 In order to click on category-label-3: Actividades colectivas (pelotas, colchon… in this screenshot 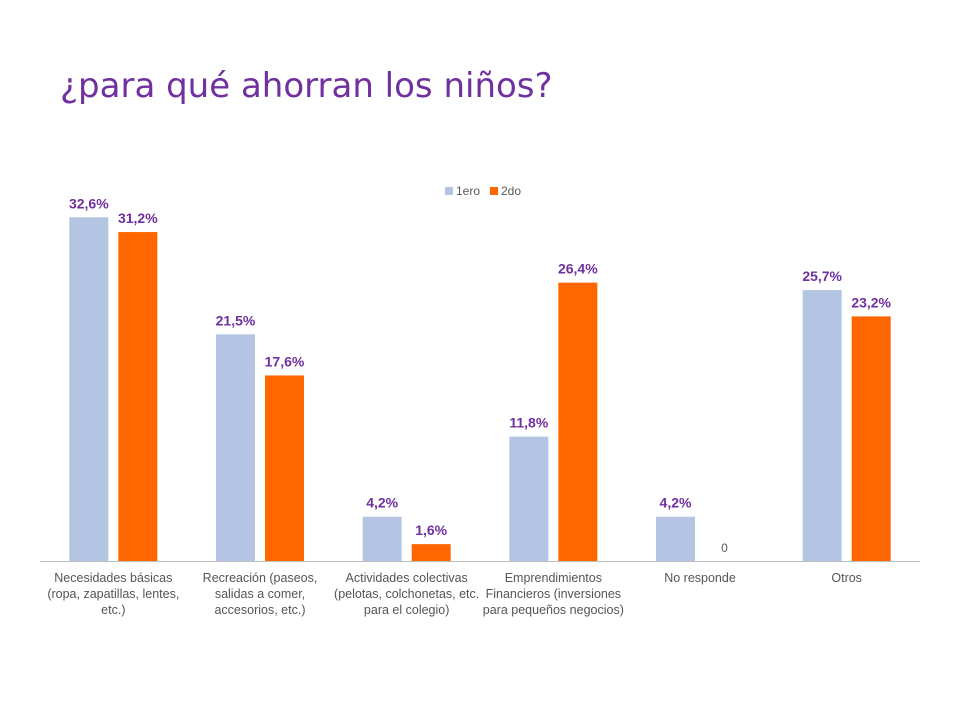, I will do `click(407, 594)`.